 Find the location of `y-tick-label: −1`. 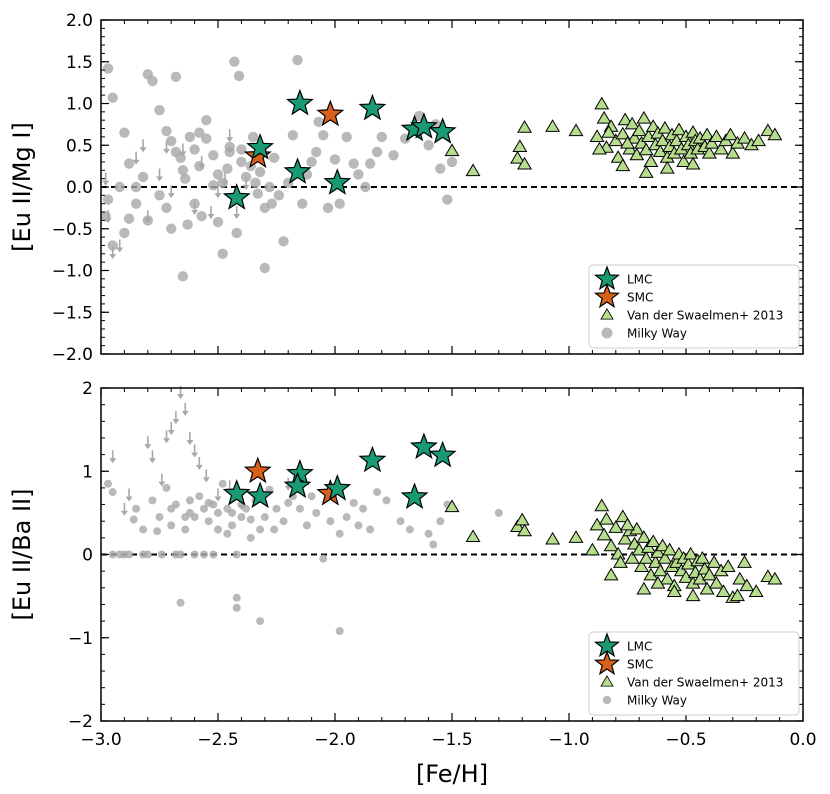

y-tick-label: −1 is located at coordinates (80, 639).